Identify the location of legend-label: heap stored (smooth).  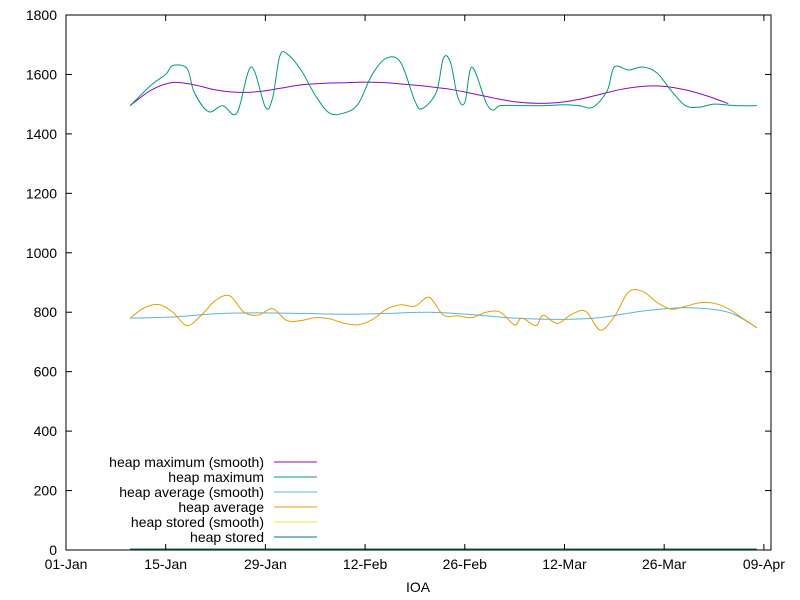
(197, 522).